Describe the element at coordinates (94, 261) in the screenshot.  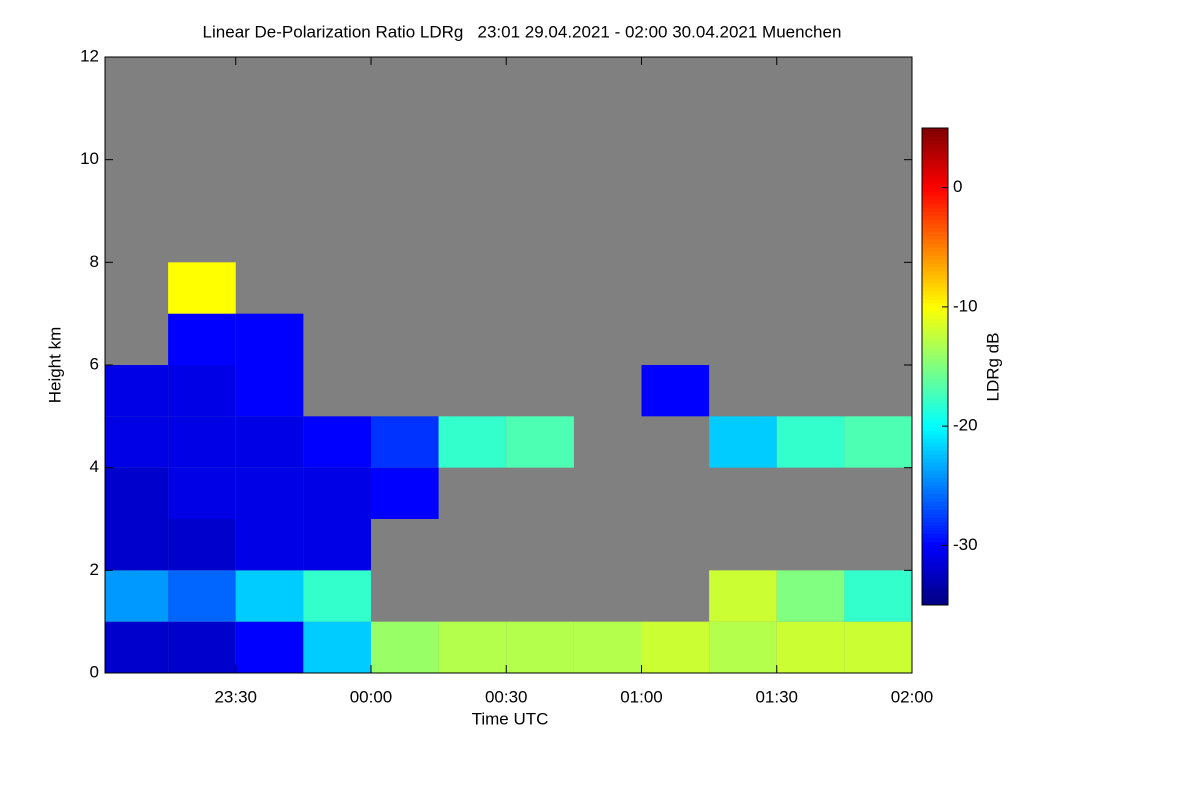
I see `y-tick-label: 8` at that location.